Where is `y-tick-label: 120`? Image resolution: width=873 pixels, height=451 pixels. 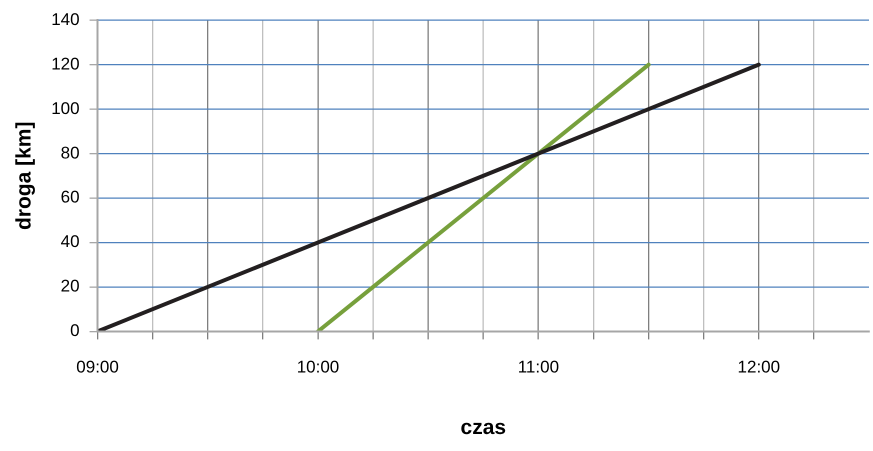
y-tick-label: 120 is located at coordinates (65, 64).